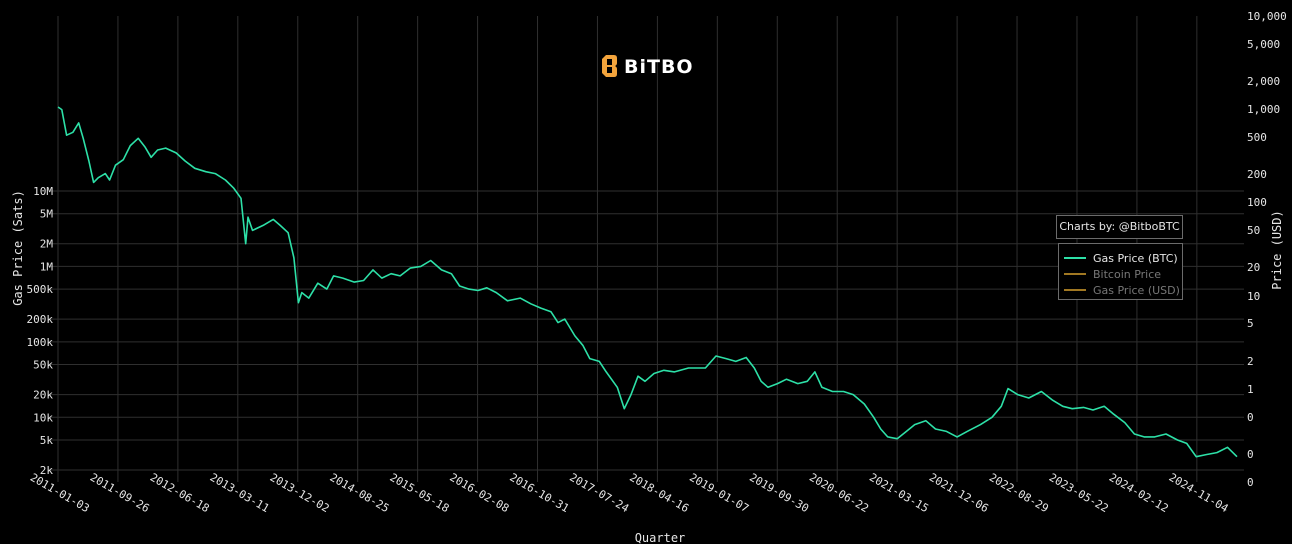 This screenshot has width=1292, height=544. What do you see at coordinates (300, 493) in the screenshot?
I see `x-tick-label: 2013-12-02` at bounding box center [300, 493].